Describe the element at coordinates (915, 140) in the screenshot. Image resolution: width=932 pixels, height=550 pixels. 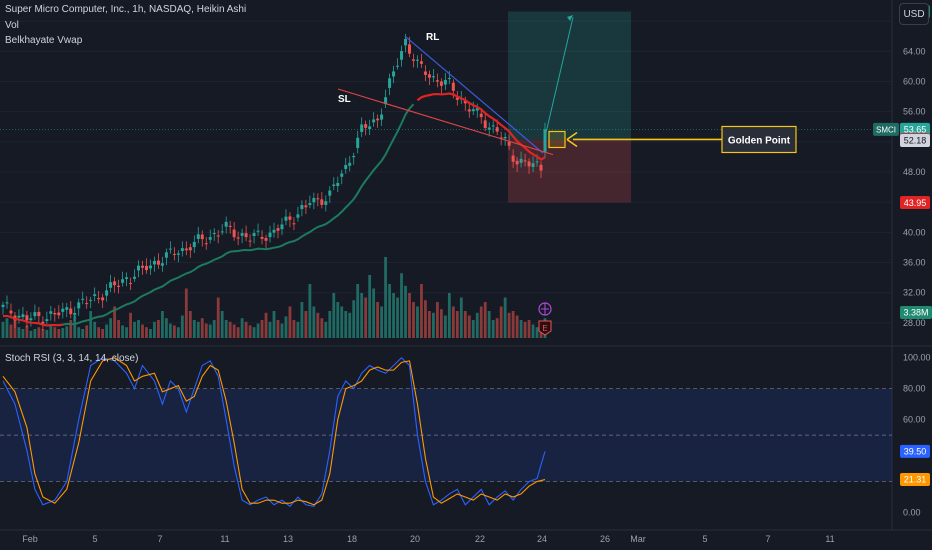
I see `price-axis-tag` at that location.